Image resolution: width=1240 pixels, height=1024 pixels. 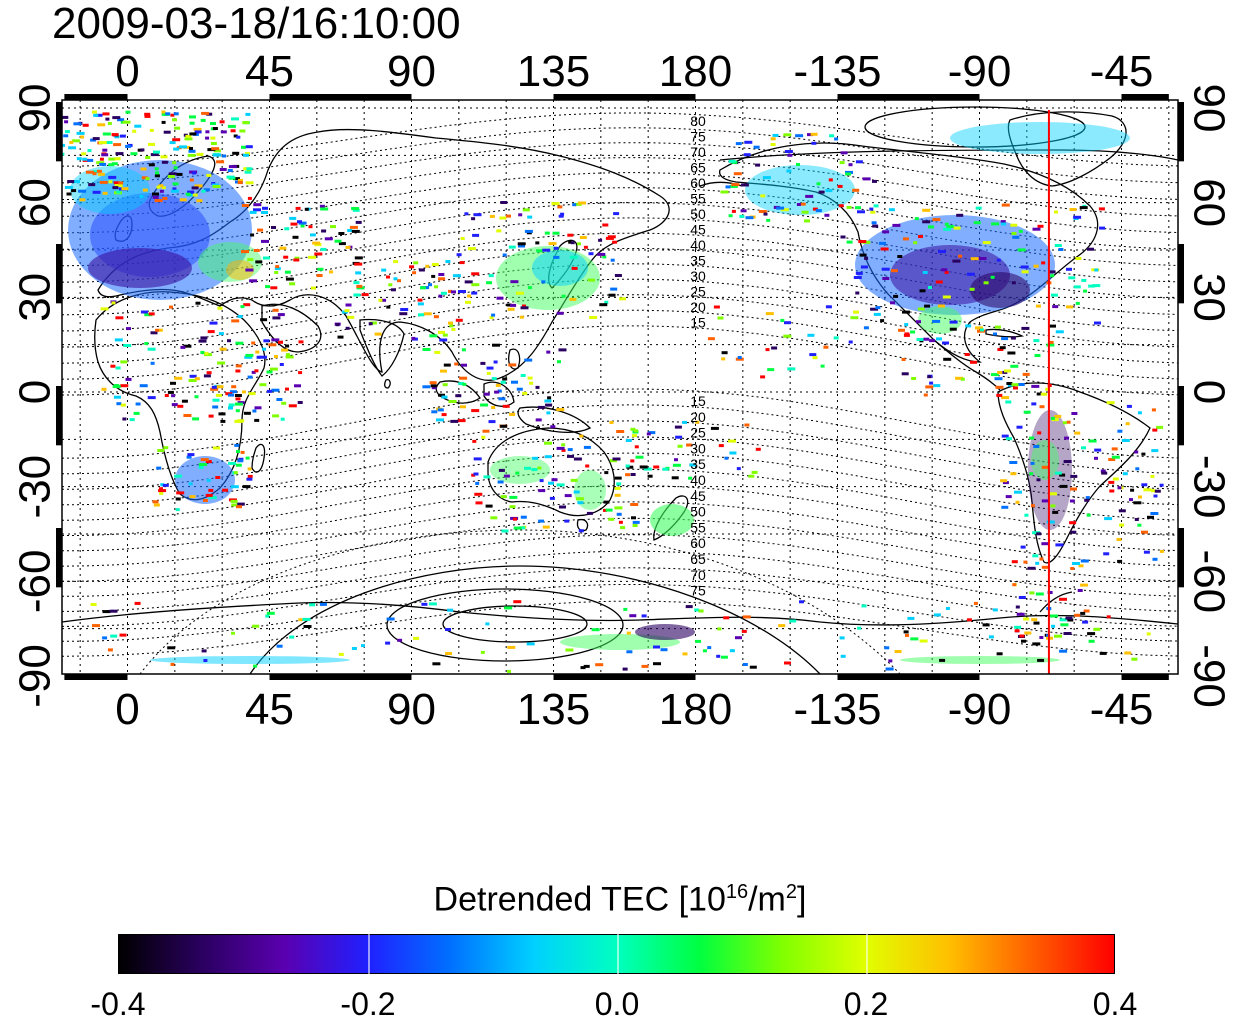 What do you see at coordinates (1122, 709) in the screenshot?
I see `lon-tick-label-bottom: -45` at bounding box center [1122, 709].